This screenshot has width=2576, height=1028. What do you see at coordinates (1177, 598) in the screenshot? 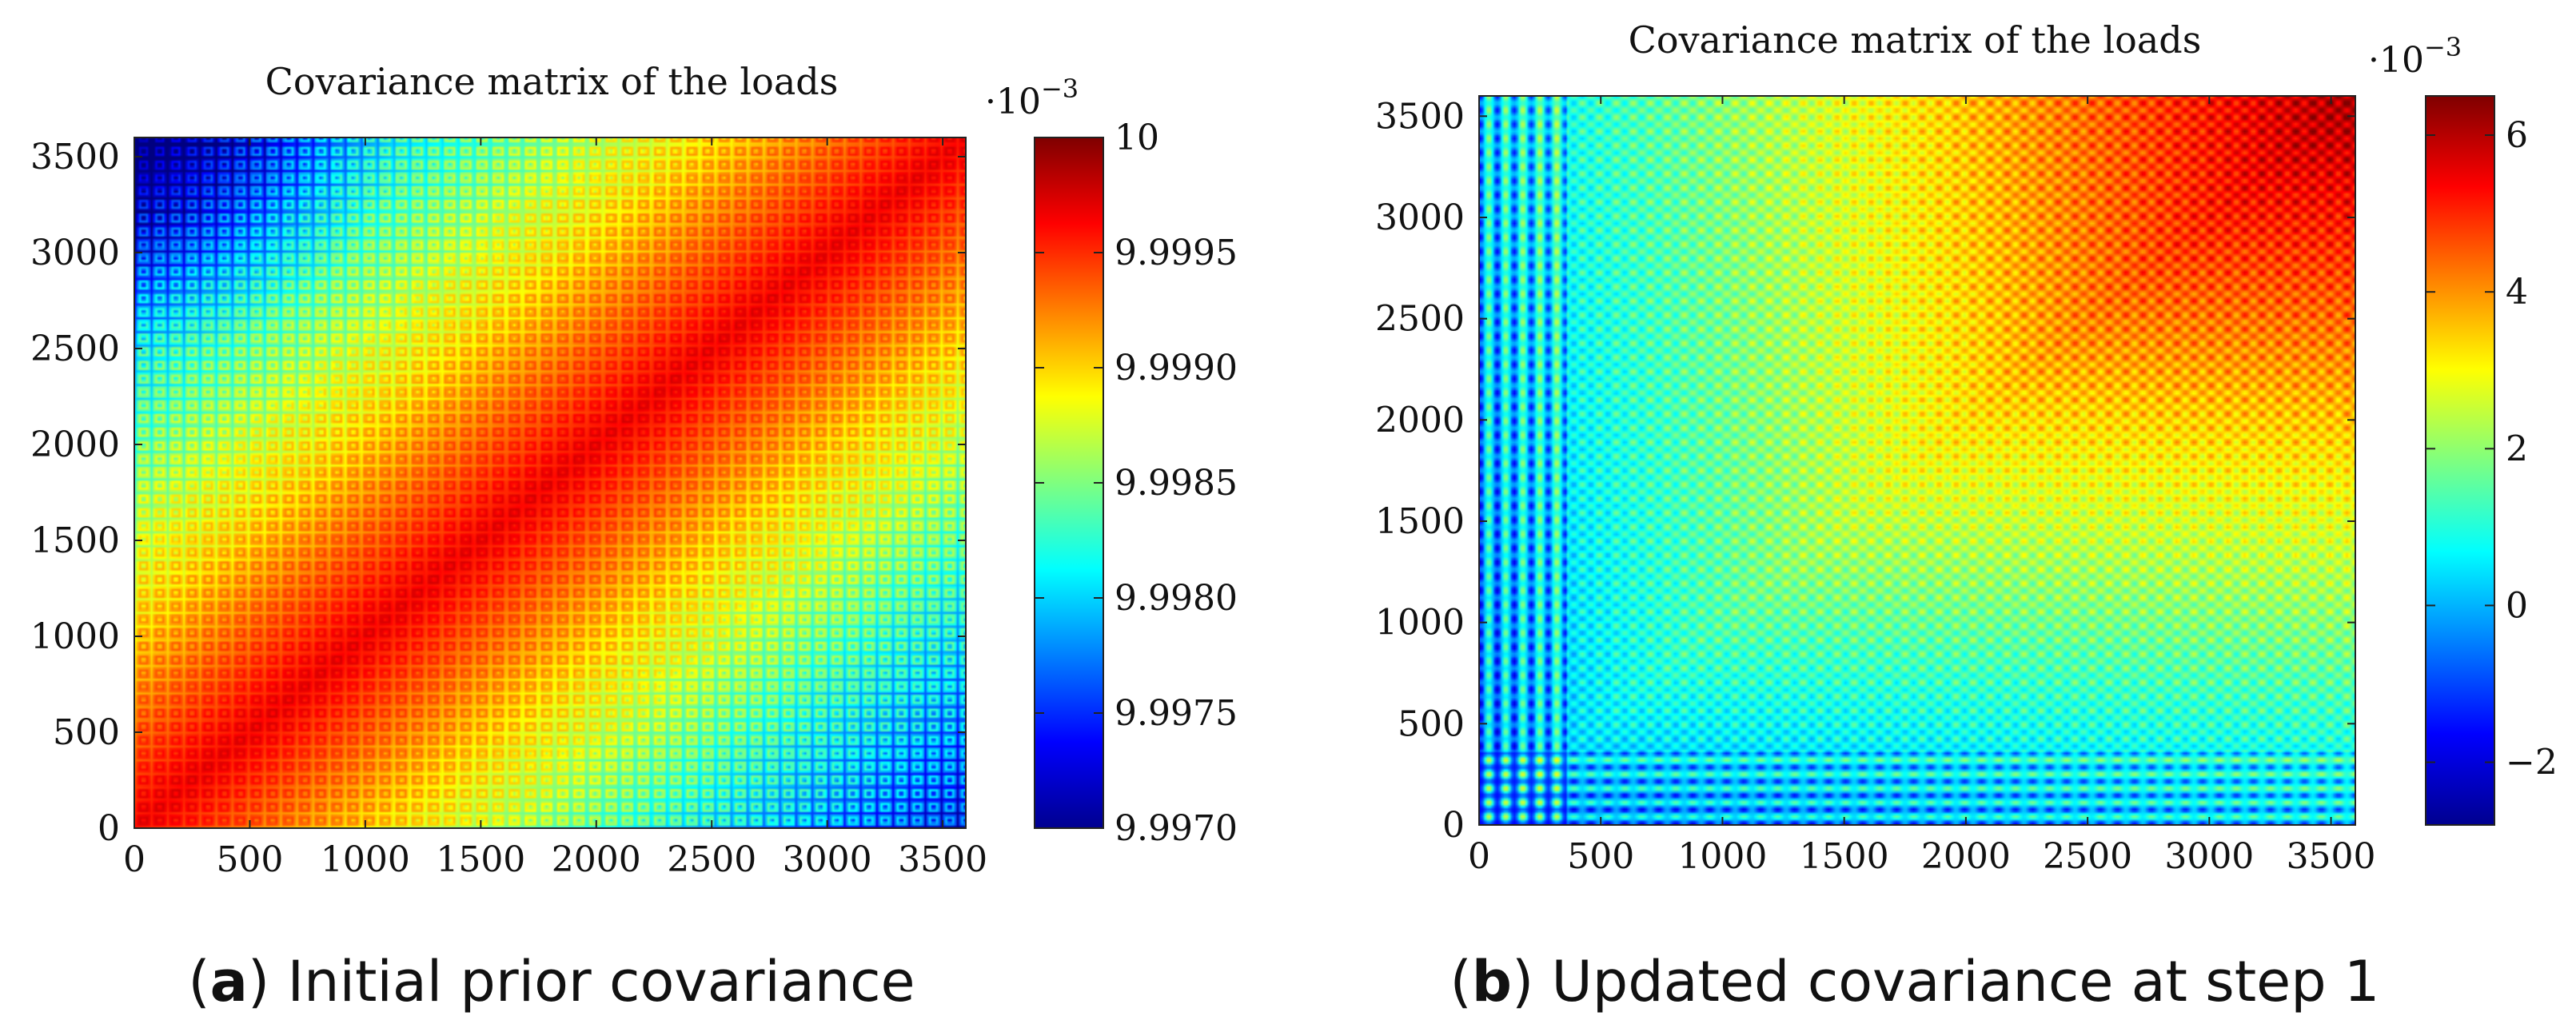
I see `chart-a-colorbar-tick-label: 9.9980` at bounding box center [1177, 598].